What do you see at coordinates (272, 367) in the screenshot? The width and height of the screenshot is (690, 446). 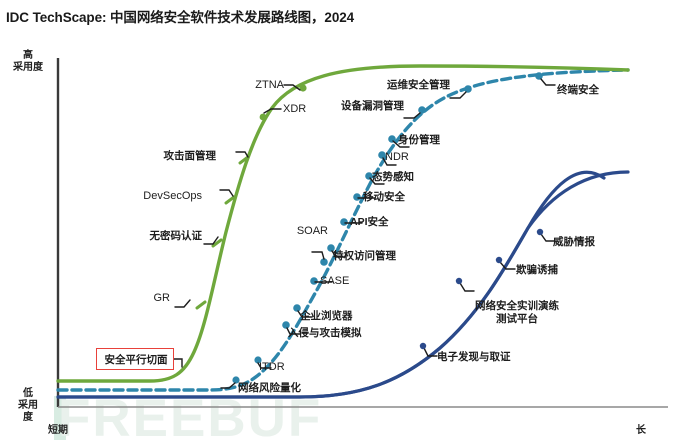 I see `node-label-itdr: ITDR` at bounding box center [272, 367].